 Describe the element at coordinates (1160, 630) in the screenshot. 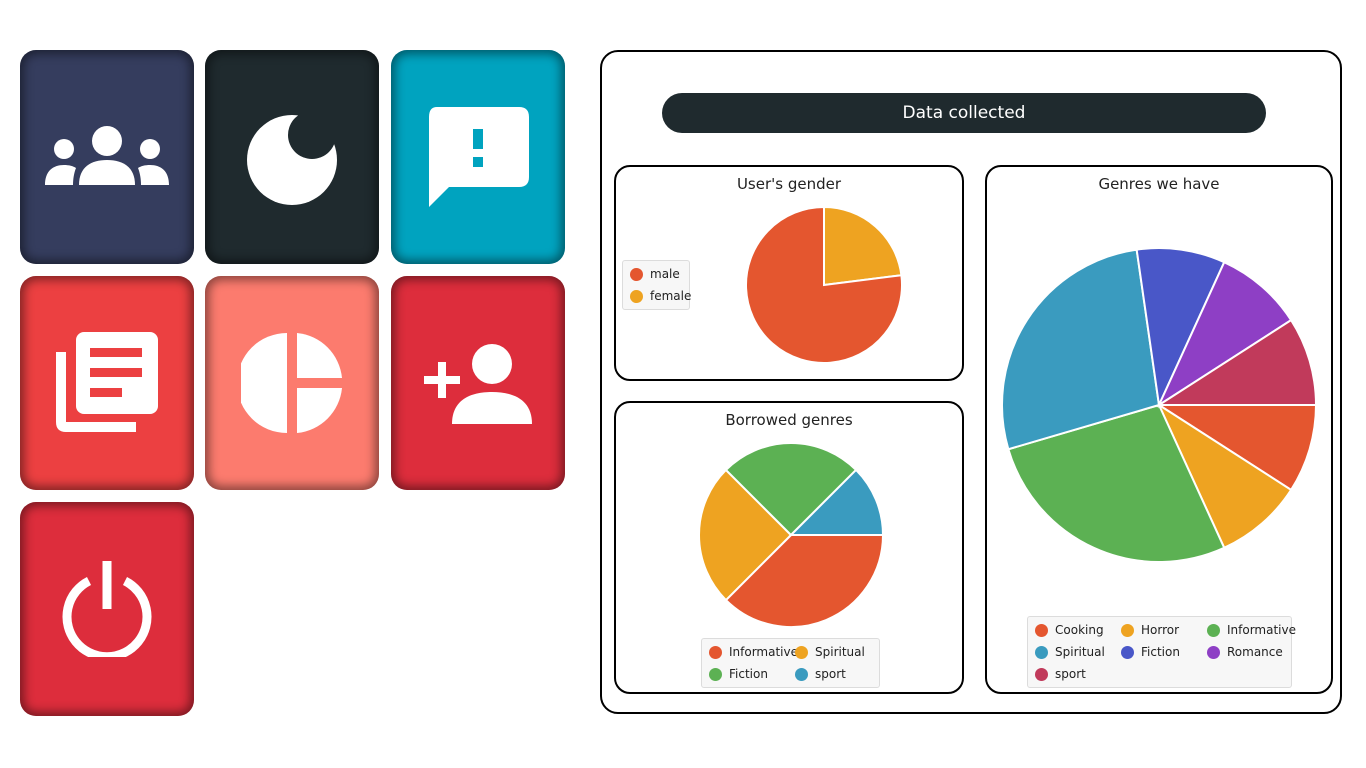

I see `legend-label: Horror` at that location.